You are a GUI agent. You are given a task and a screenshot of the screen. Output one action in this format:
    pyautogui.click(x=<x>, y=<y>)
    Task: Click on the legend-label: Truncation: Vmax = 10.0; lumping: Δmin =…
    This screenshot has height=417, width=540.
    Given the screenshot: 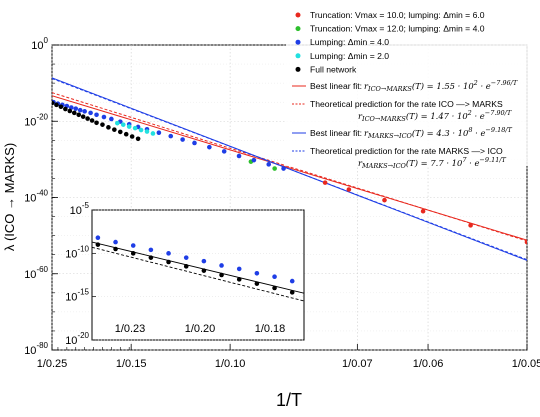 What is the action you would take?
    pyautogui.click(x=397, y=15)
    